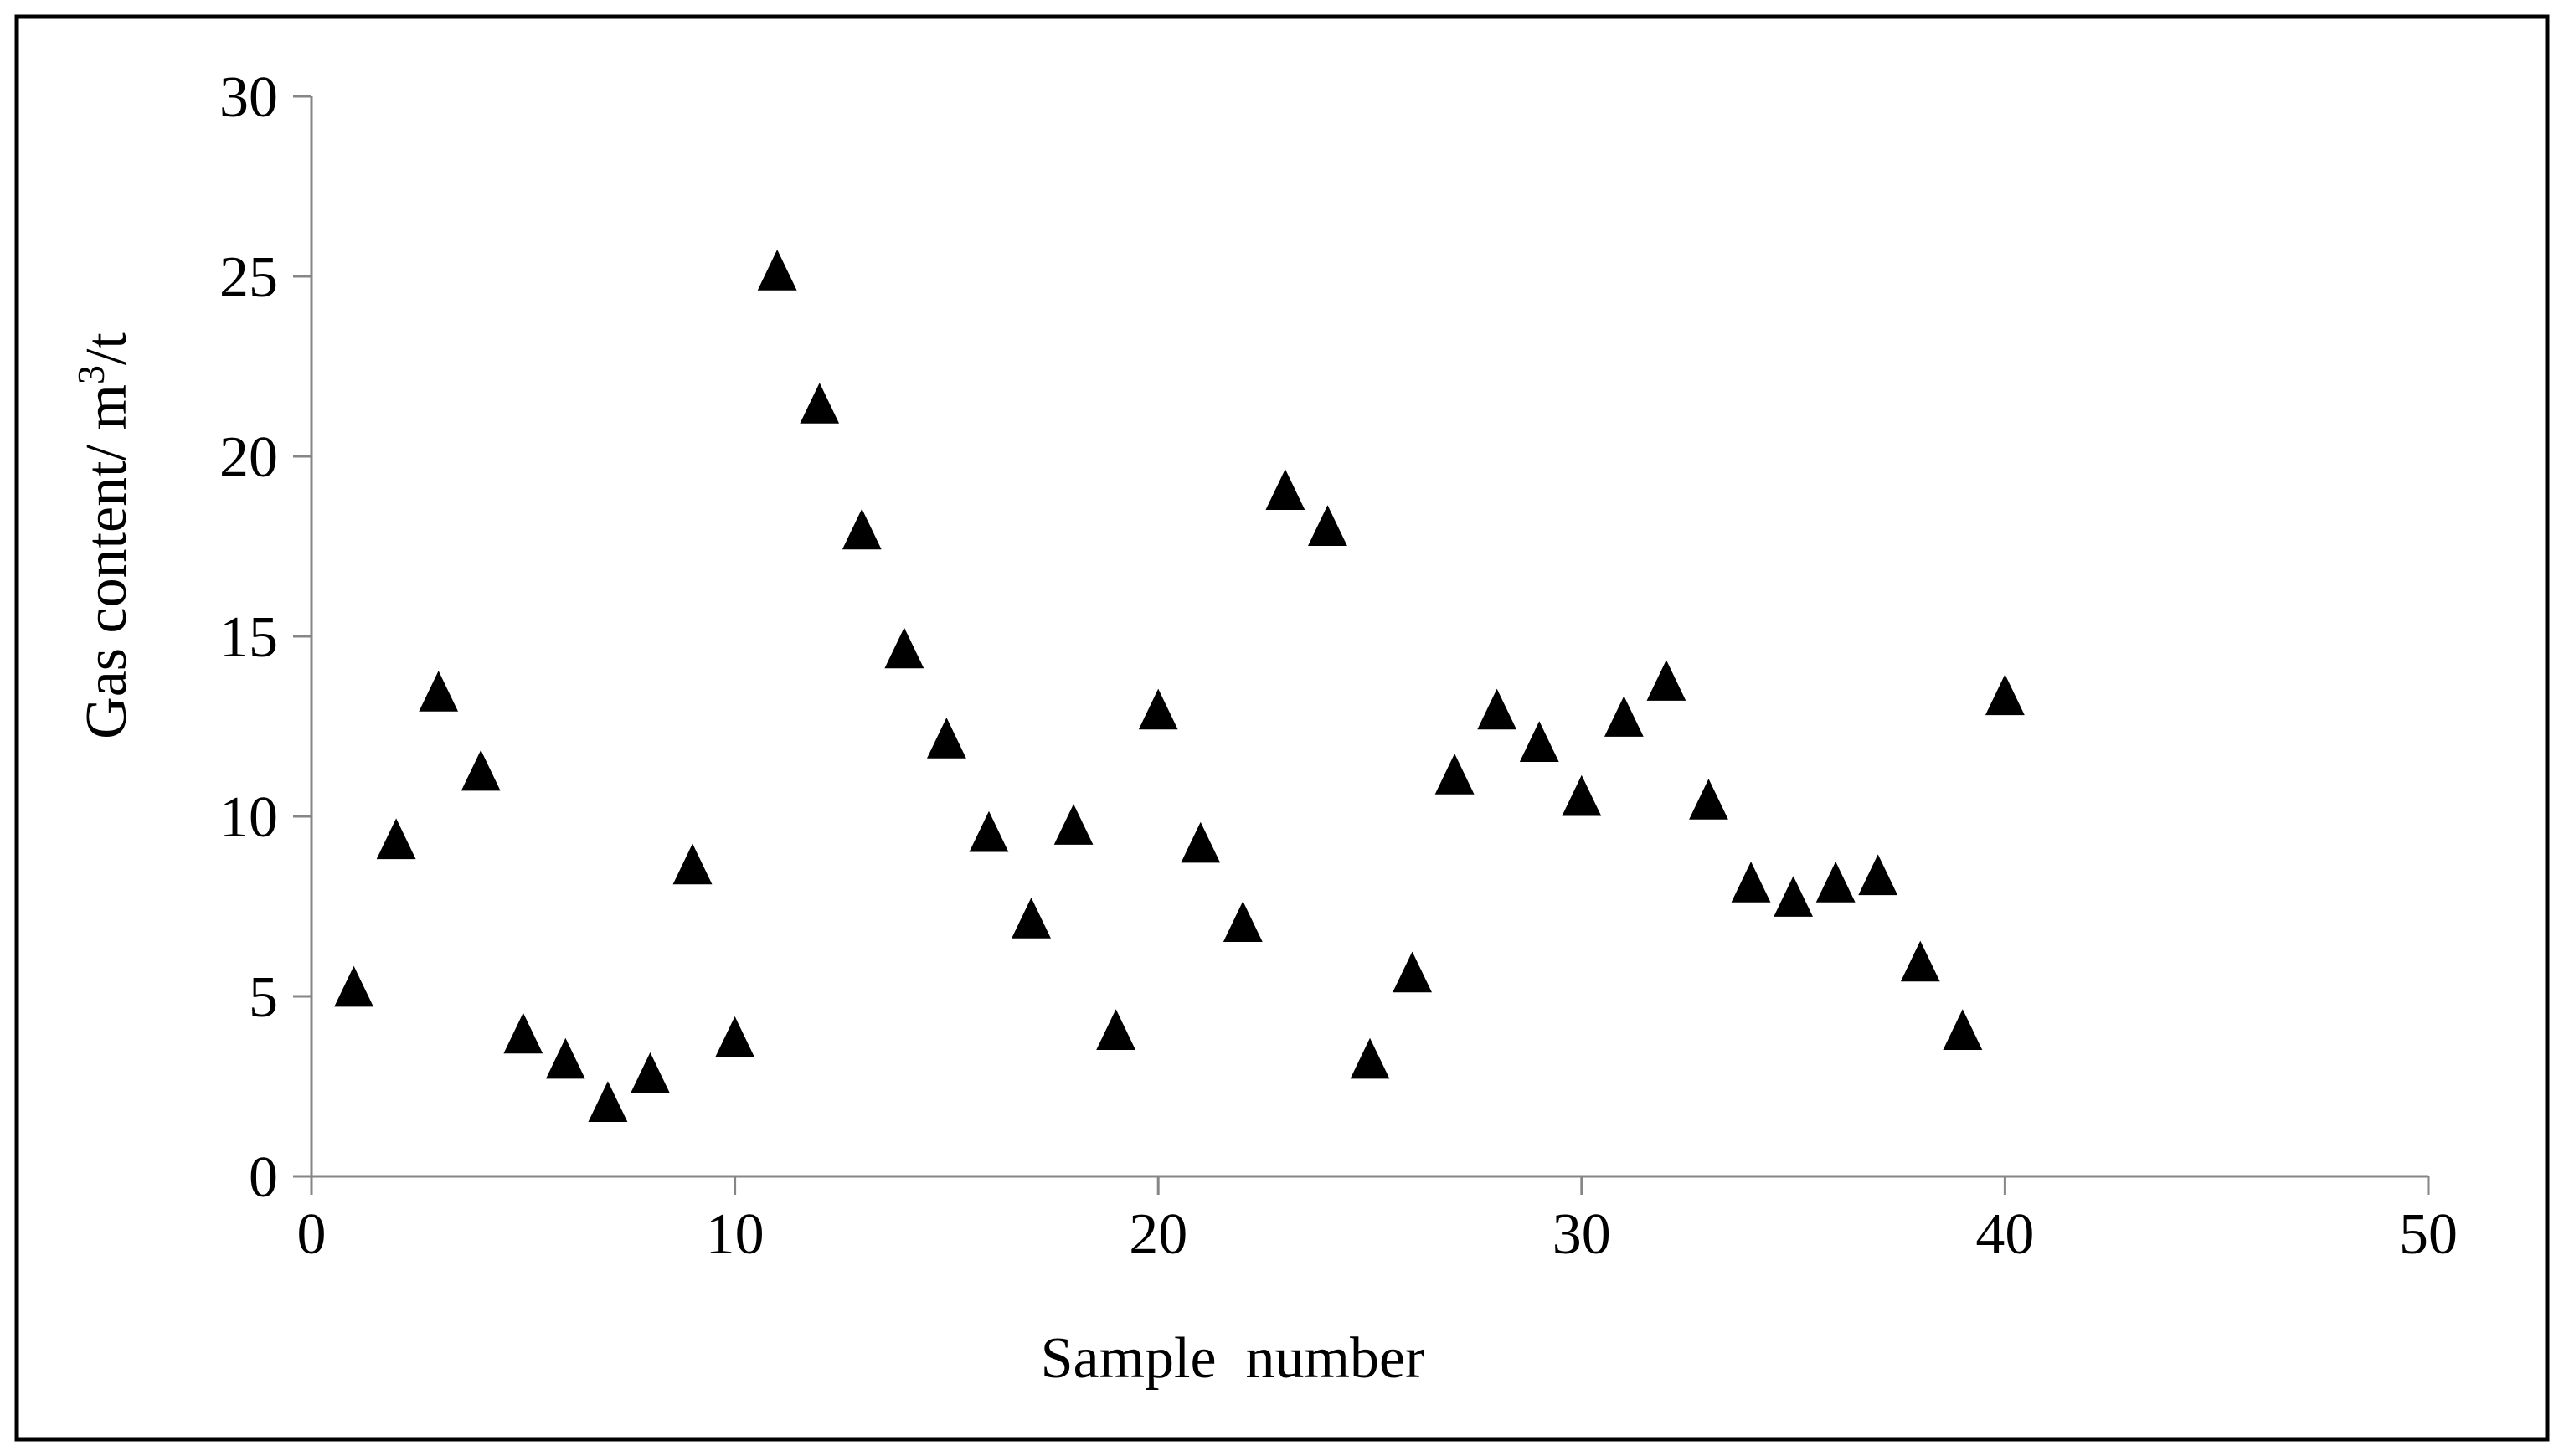 Image resolution: width=2564 pixels, height=1456 pixels. I want to click on y-tick-label: 10, so click(248, 817).